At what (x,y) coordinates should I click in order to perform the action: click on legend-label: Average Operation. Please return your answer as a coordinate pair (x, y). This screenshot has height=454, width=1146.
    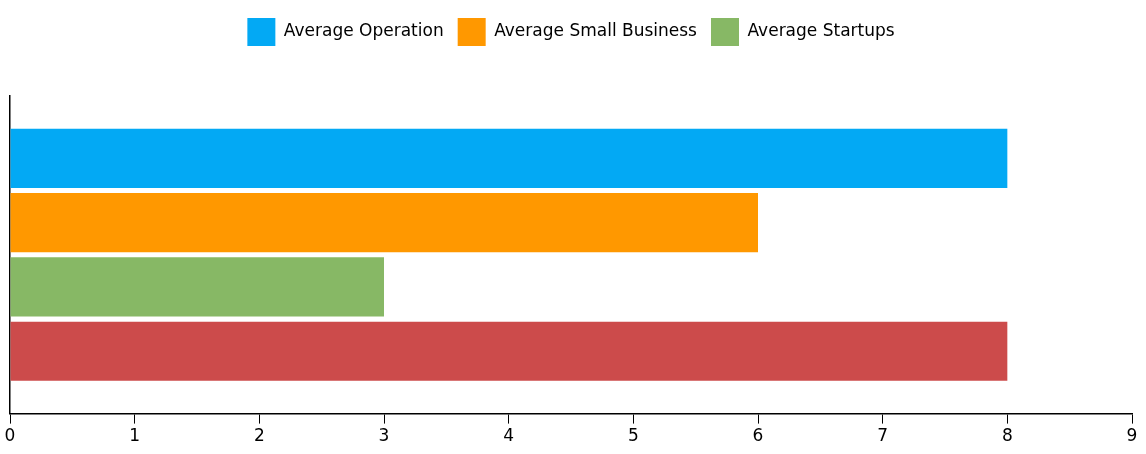
    Looking at the image, I should click on (363, 30).